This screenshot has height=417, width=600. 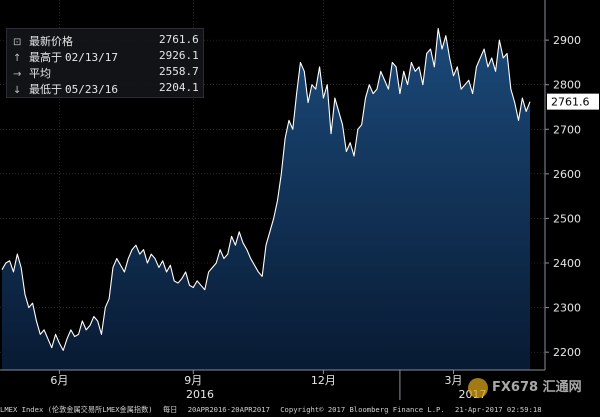 I want to click on legend-low-date: 05/23/16, so click(x=91, y=89).